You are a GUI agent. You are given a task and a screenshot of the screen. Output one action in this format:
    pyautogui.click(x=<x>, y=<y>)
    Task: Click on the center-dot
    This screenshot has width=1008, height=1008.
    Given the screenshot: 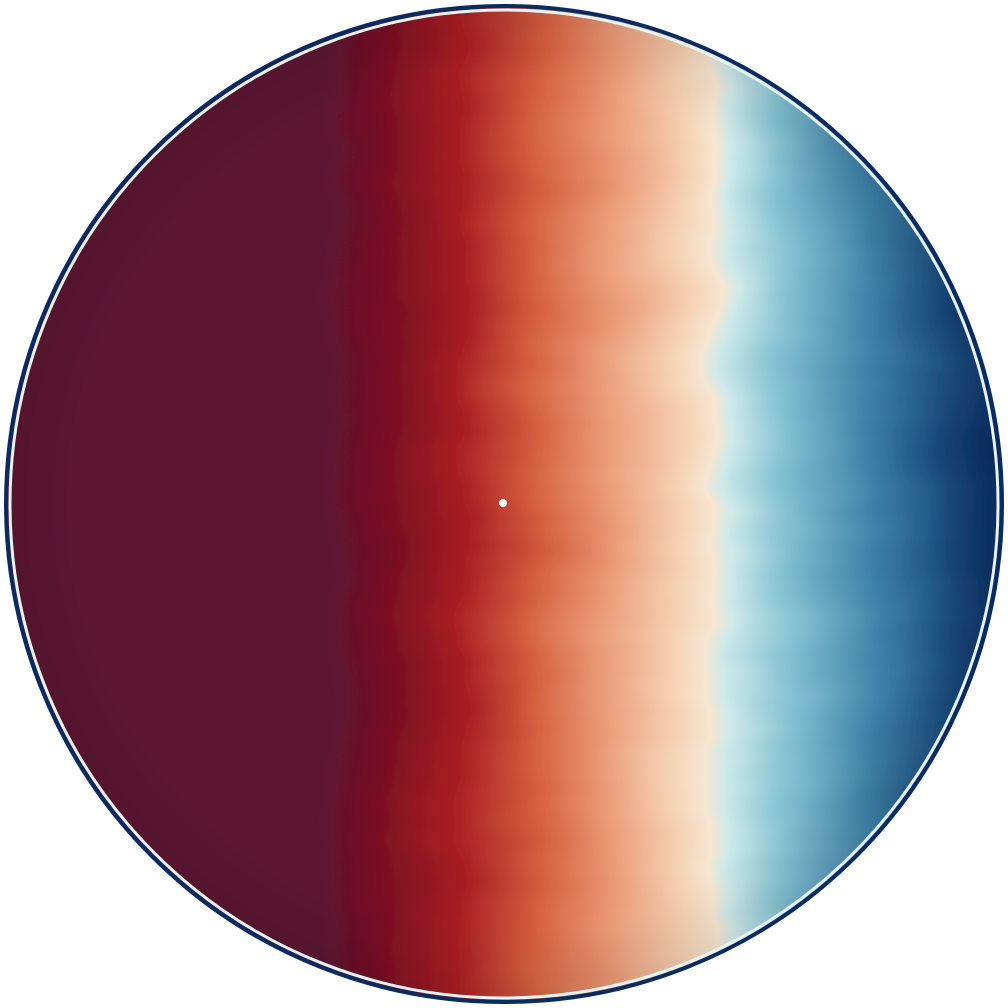 What is the action you would take?
    pyautogui.click(x=503, y=503)
    